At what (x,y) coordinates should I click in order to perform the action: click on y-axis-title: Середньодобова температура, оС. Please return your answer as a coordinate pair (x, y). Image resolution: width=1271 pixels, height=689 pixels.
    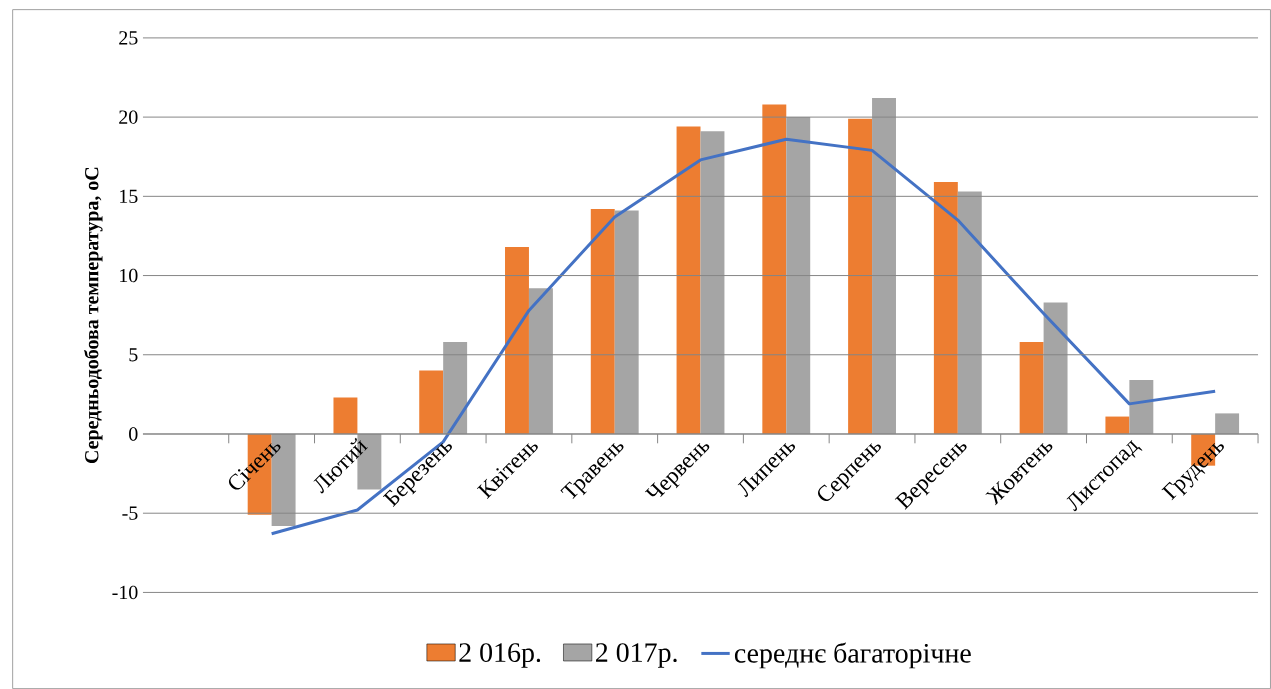
    Looking at the image, I should click on (93, 315).